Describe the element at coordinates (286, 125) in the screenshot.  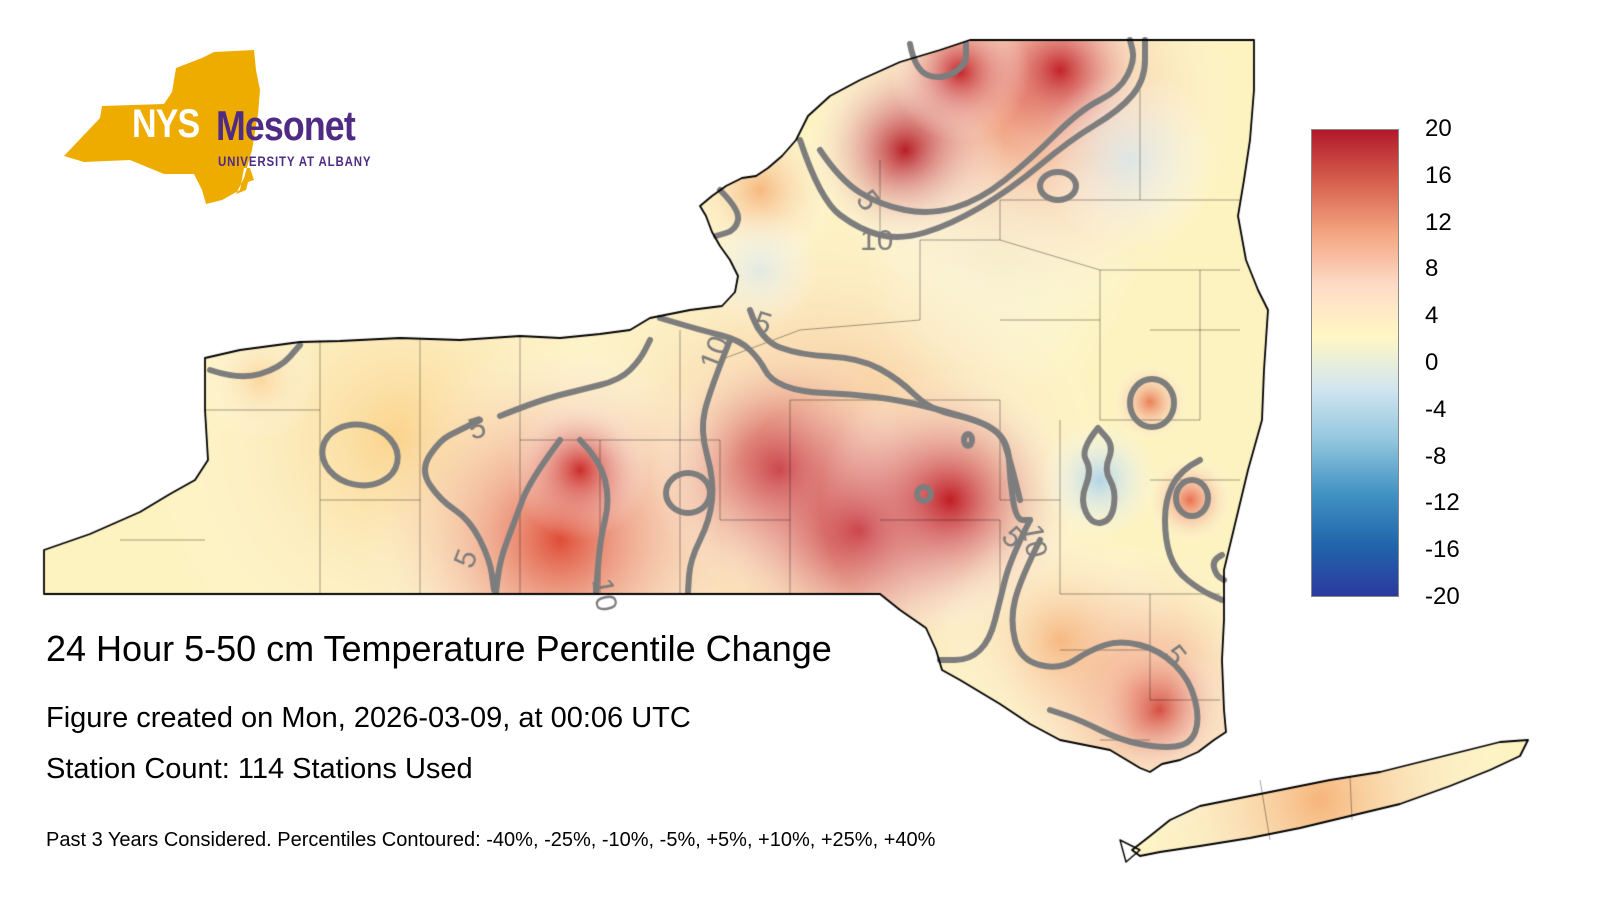
I see `logo-mesonet-text: Mesonet` at that location.